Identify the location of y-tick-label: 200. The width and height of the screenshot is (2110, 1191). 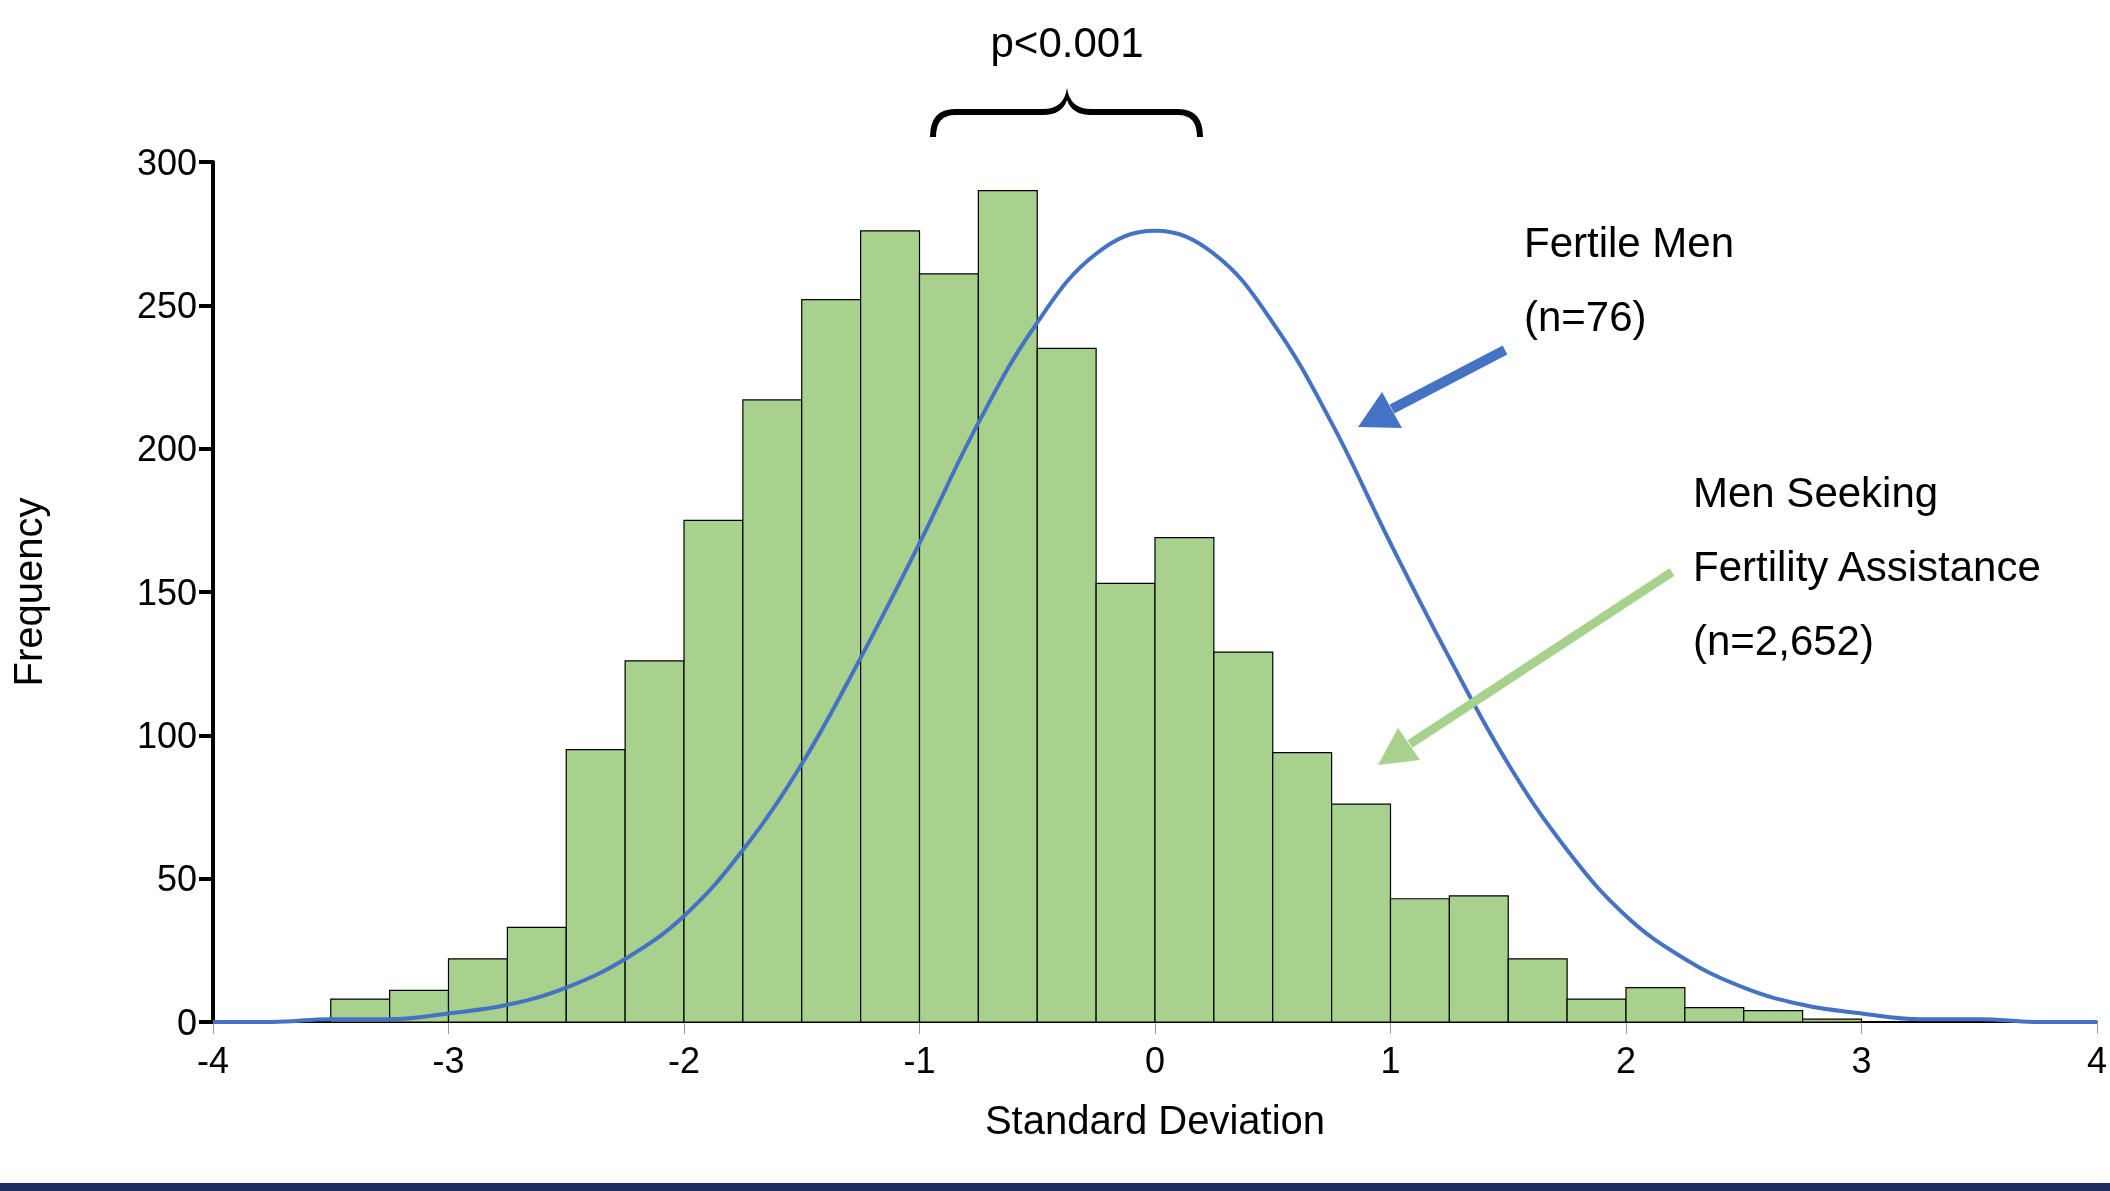
(166, 449).